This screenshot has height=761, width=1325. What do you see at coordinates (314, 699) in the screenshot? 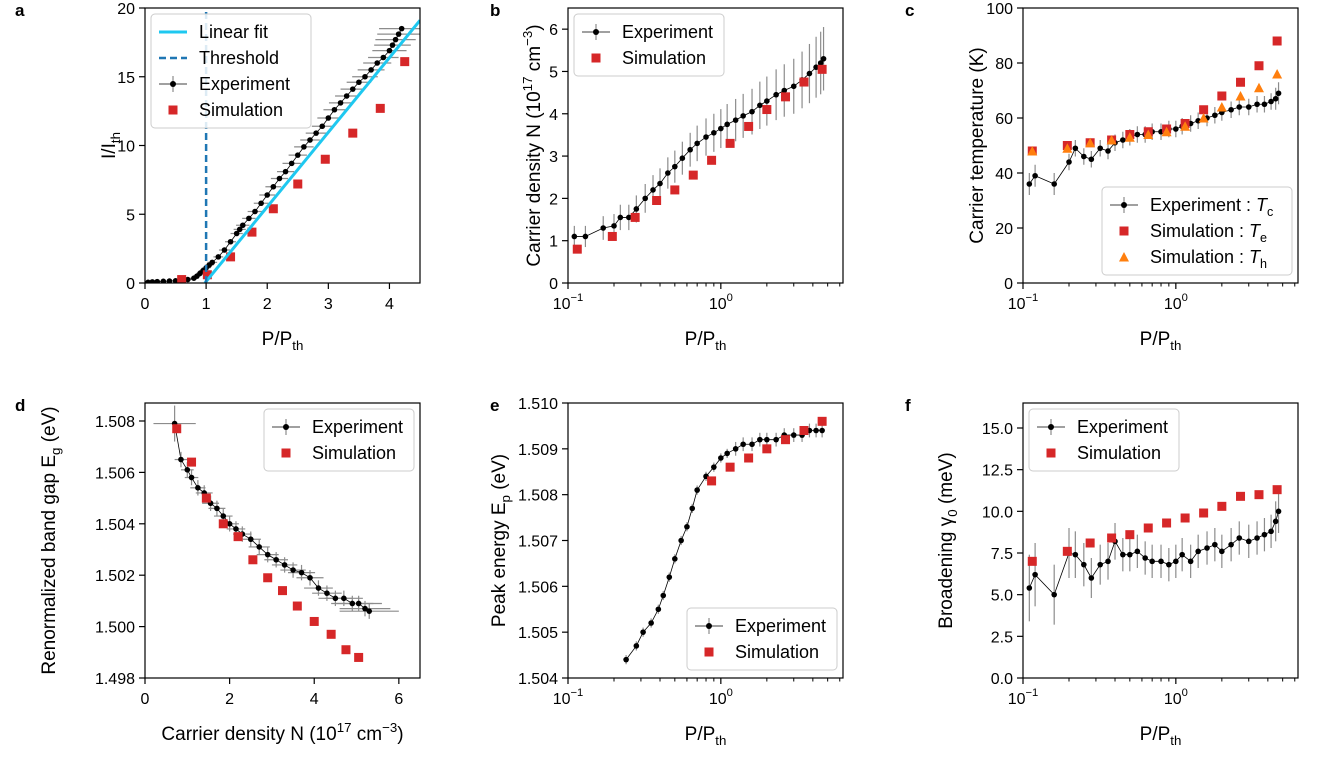
I see `x-tick-label: 4` at bounding box center [314, 699].